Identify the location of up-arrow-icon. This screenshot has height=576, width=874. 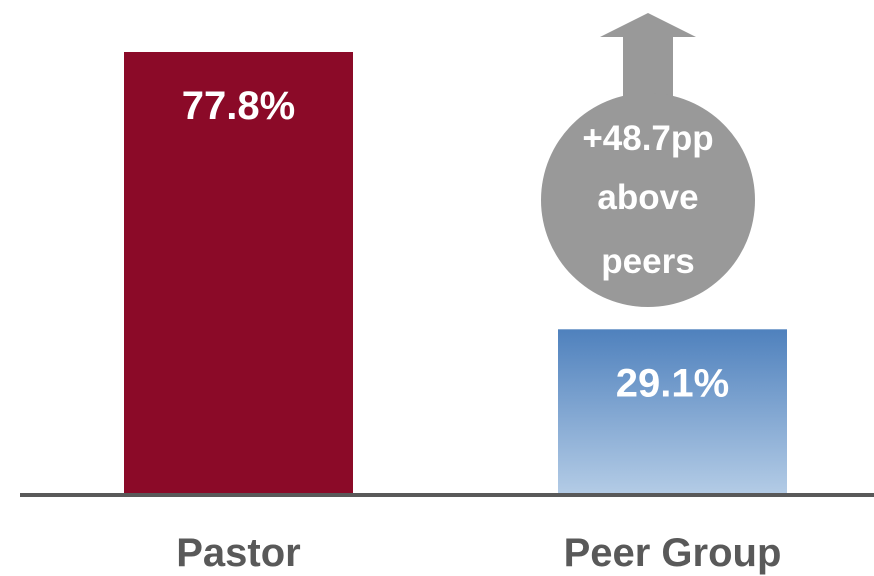
(648, 63).